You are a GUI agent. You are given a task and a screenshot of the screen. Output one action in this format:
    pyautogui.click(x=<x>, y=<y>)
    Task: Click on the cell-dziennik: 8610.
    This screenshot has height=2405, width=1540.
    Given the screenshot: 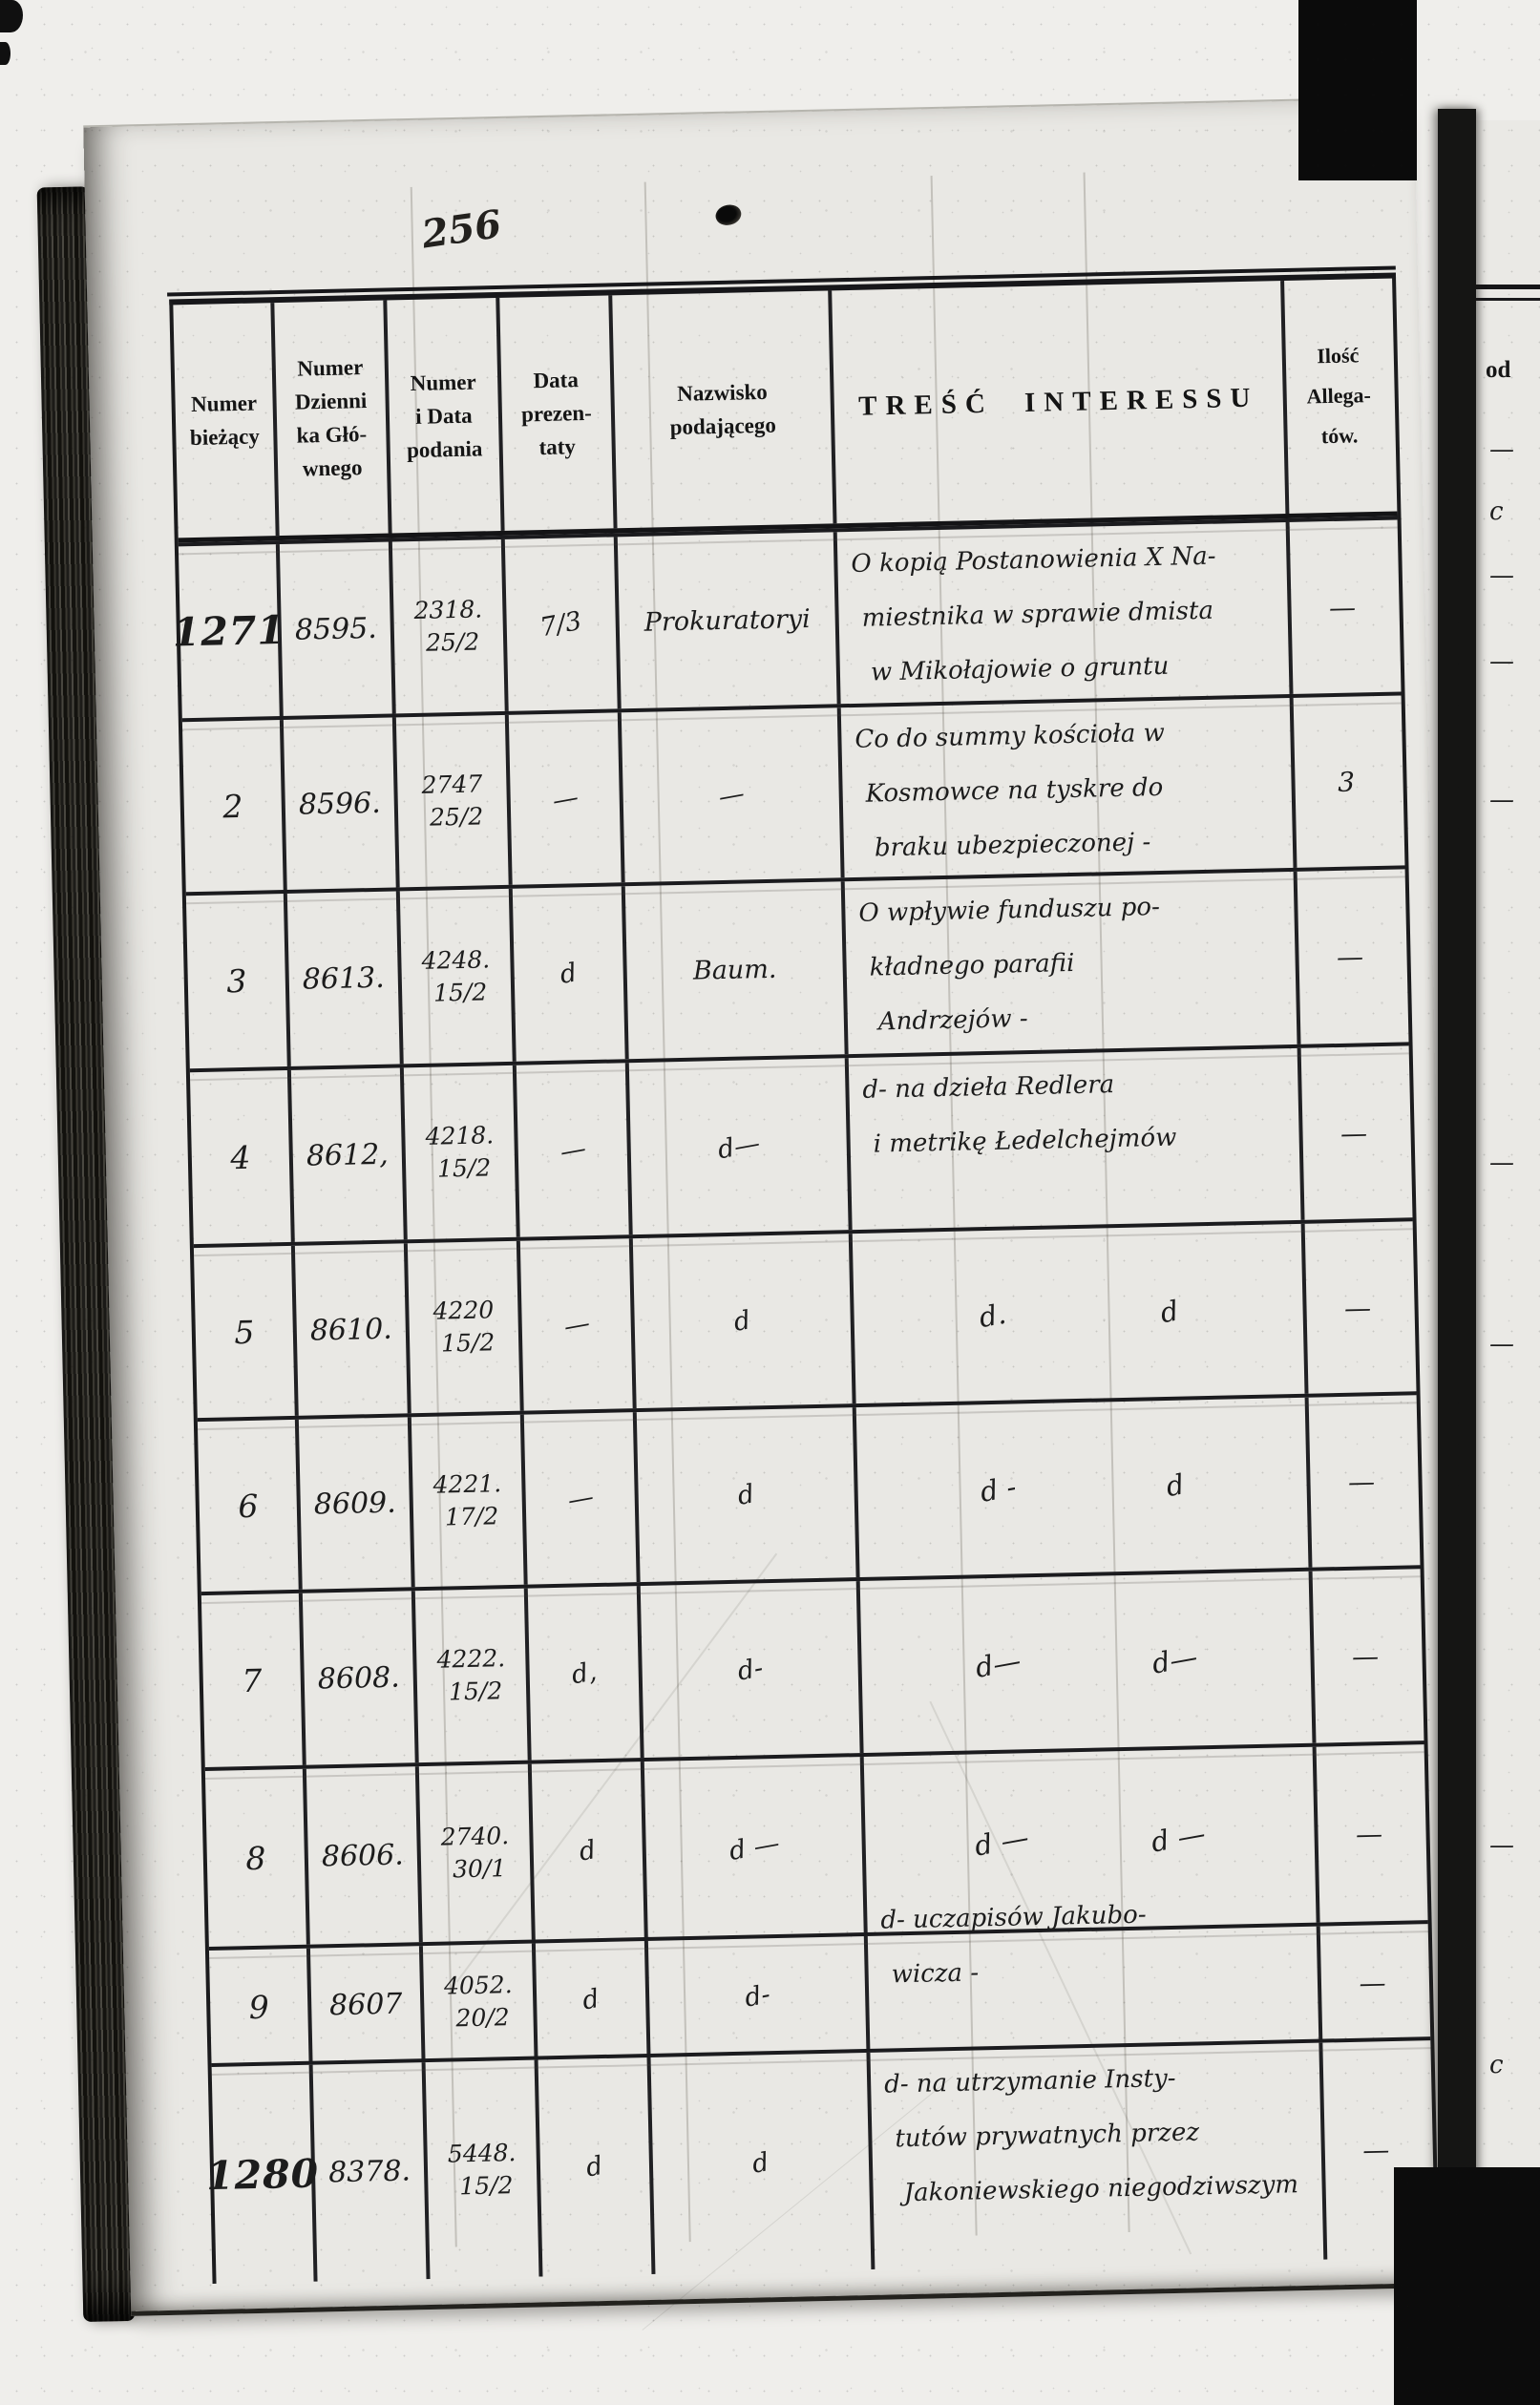 What is the action you would take?
    pyautogui.click(x=352, y=1329)
    